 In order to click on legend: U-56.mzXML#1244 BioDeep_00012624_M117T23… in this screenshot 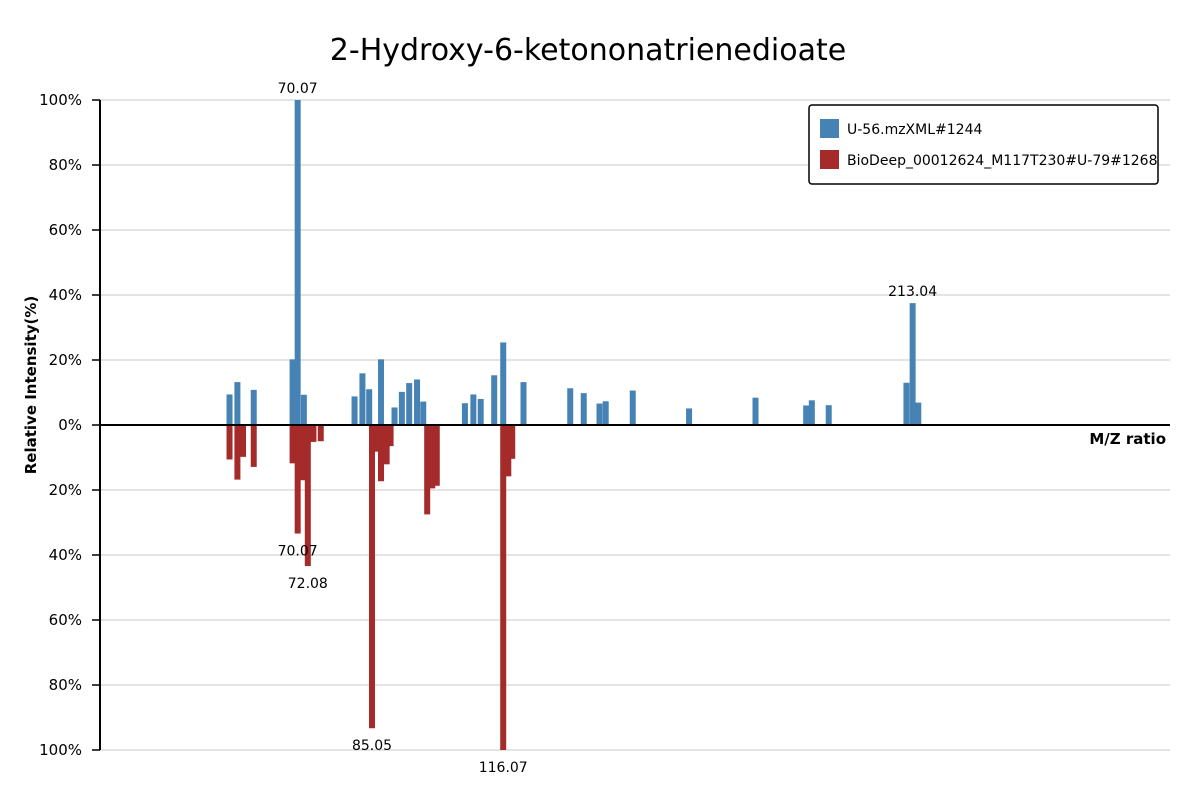, I will do `click(983, 144)`.